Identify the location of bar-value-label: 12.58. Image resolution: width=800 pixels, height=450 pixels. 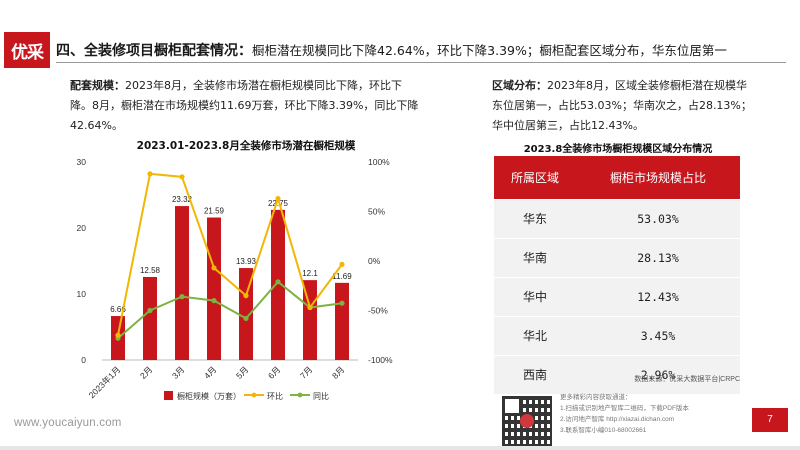
(150, 270).